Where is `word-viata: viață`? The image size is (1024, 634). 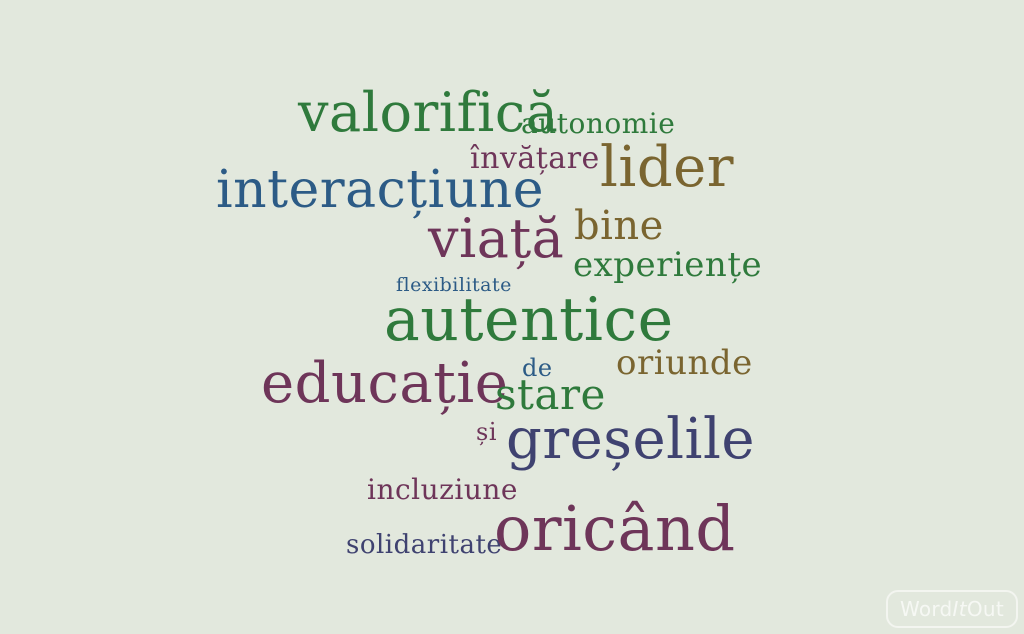
word-viata: viață is located at coordinates (496, 238).